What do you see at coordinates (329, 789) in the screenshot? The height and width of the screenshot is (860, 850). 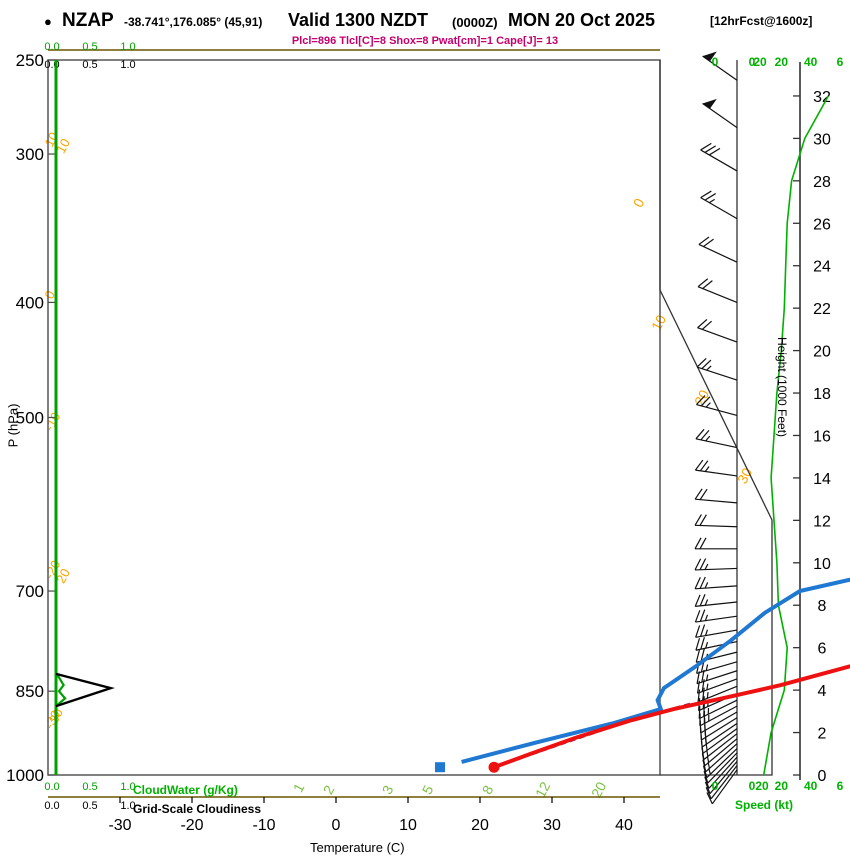 I see `mixing-ratio-label: 2` at bounding box center [329, 789].